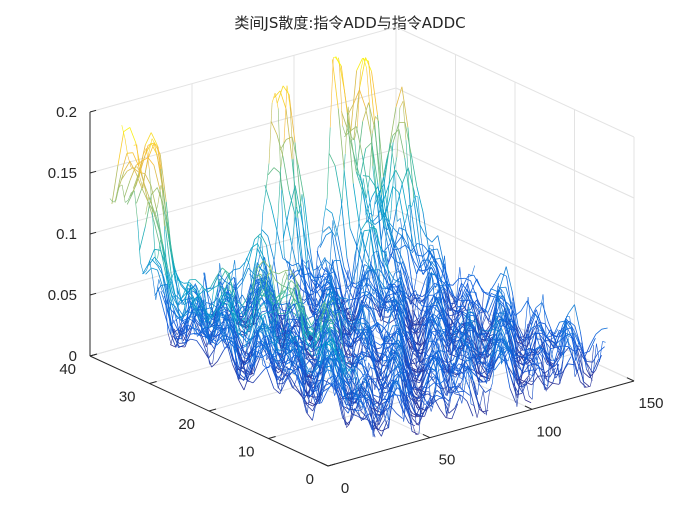  I want to click on floor-gridline-y, so click(302, 341).